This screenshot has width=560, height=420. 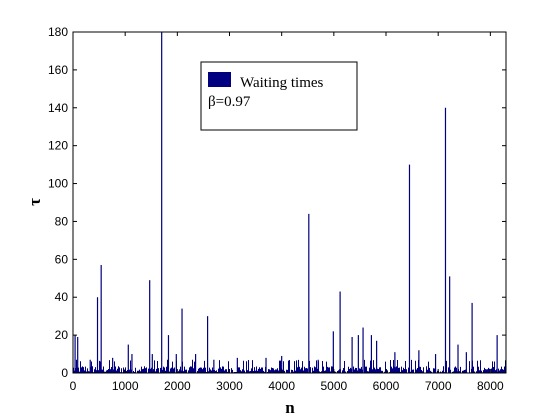 What do you see at coordinates (62, 297) in the screenshot?
I see `y-tick-label-2: 40` at bounding box center [62, 297].